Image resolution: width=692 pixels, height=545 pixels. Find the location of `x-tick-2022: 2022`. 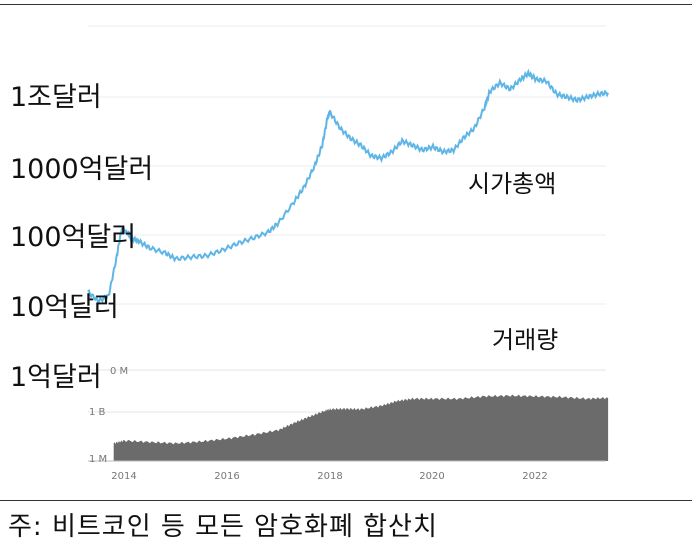

x-tick-2022: 2022 is located at coordinates (534, 476).